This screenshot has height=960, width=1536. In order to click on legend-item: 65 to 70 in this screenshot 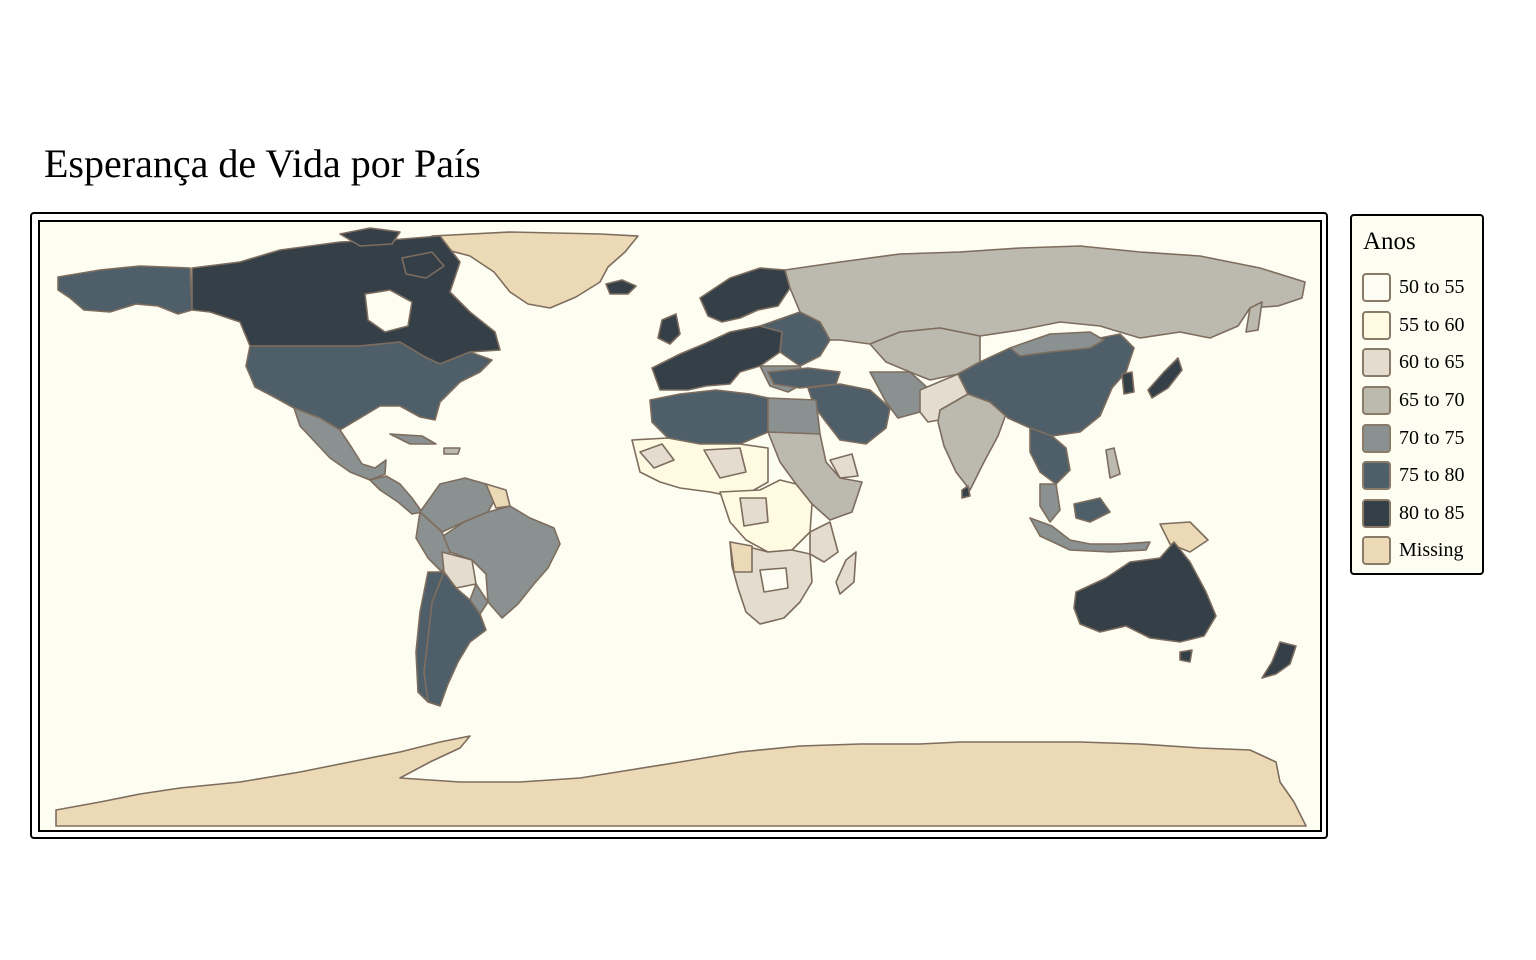, I will do `click(1413, 401)`.